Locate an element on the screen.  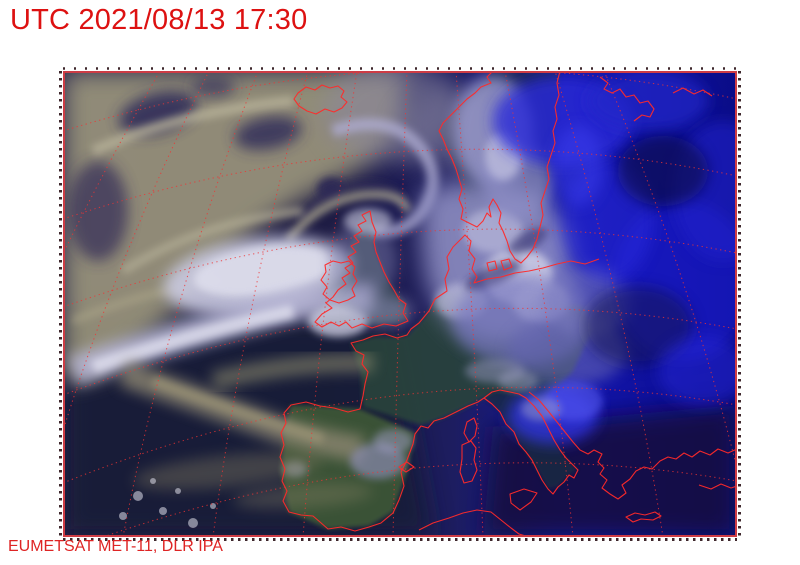
timestamp-label: UTC 2021/08/13 17:30 is located at coordinates (159, 20).